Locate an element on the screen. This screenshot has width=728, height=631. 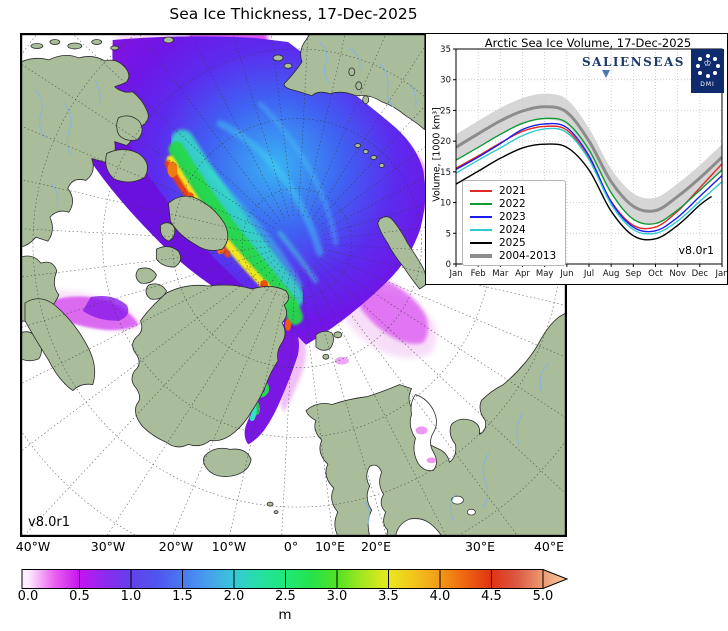
lon-tick-20e: 20°E is located at coordinates (376, 546).